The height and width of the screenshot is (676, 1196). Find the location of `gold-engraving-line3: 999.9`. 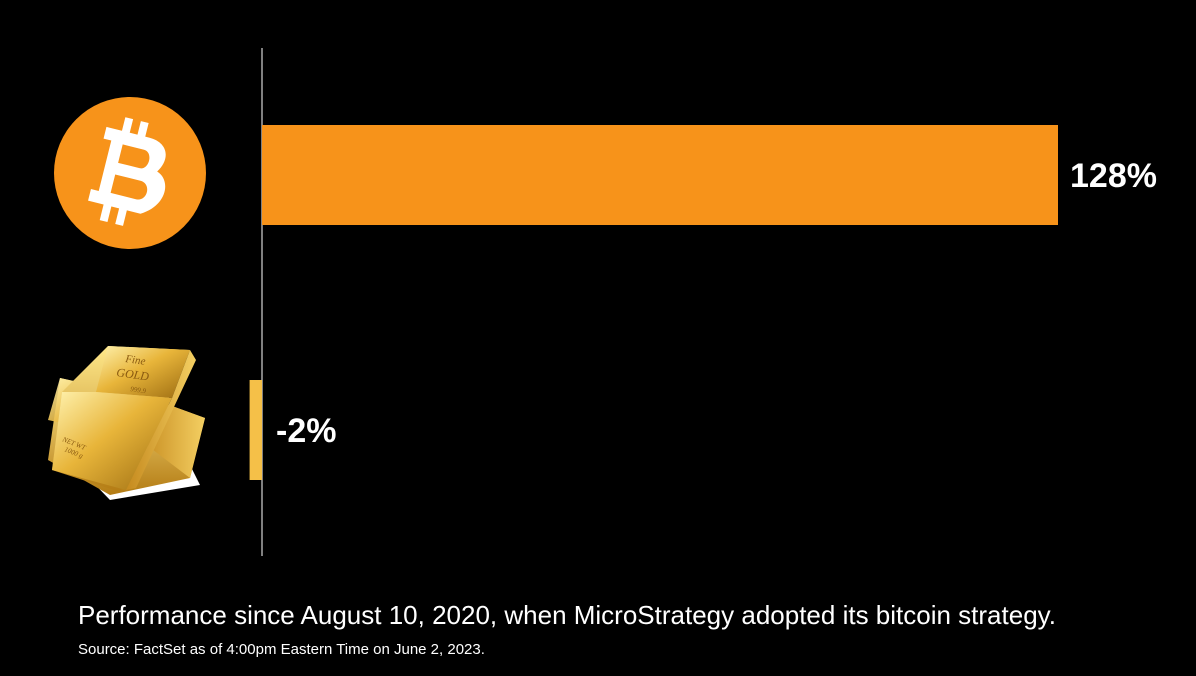

gold-engraving-line3: 999.9 is located at coordinates (138, 390).